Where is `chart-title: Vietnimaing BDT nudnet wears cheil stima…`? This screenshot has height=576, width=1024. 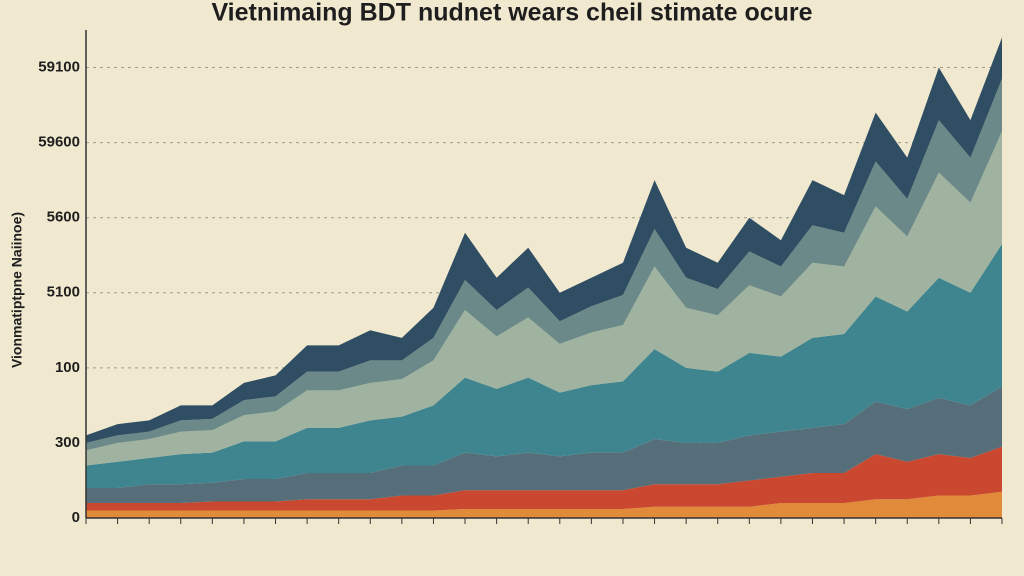 chart-title: Vietnimaing BDT nudnet wears cheil stima… is located at coordinates (511, 13).